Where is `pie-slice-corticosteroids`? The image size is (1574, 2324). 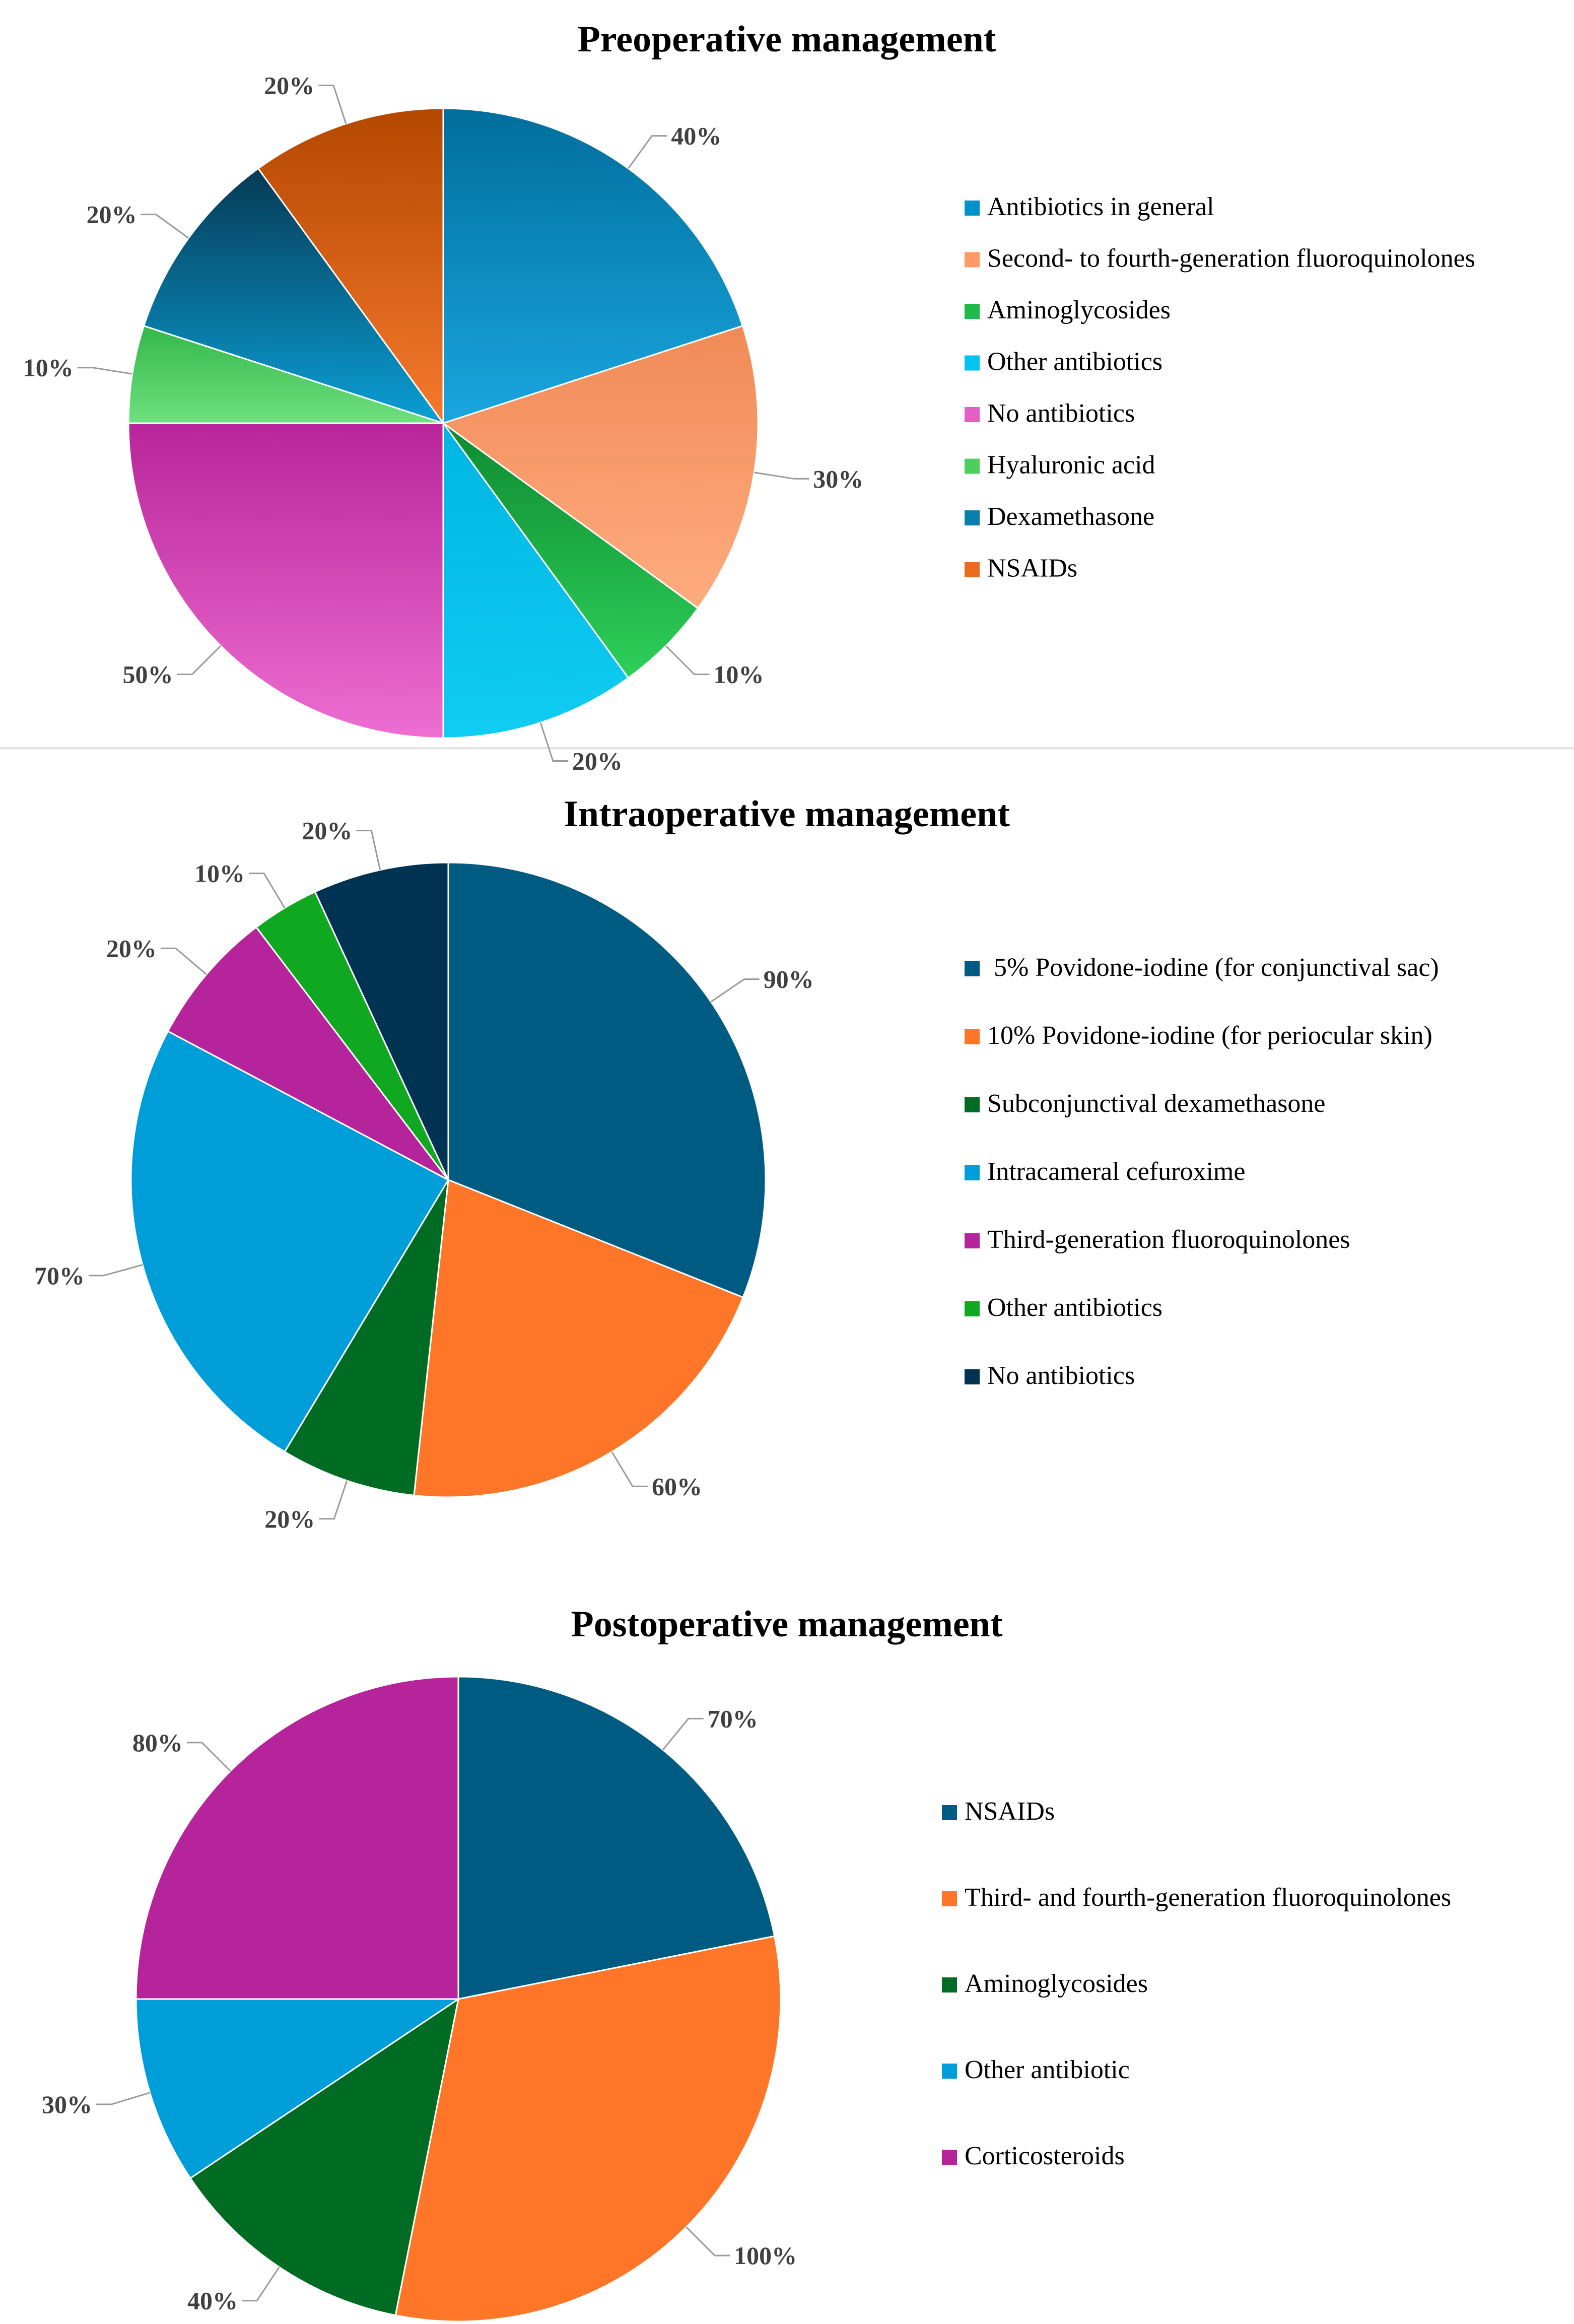 pie-slice-corticosteroids is located at coordinates (297, 1838).